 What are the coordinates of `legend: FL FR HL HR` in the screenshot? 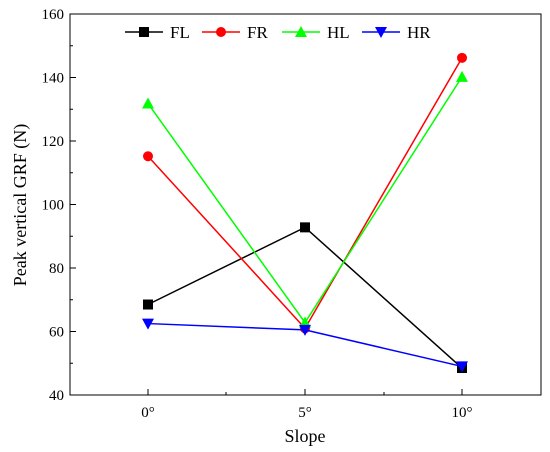 It's located at (278, 32).